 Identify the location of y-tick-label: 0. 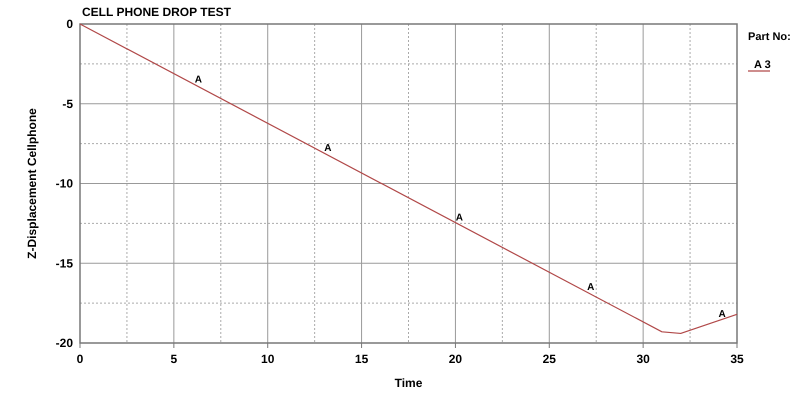
(70, 24).